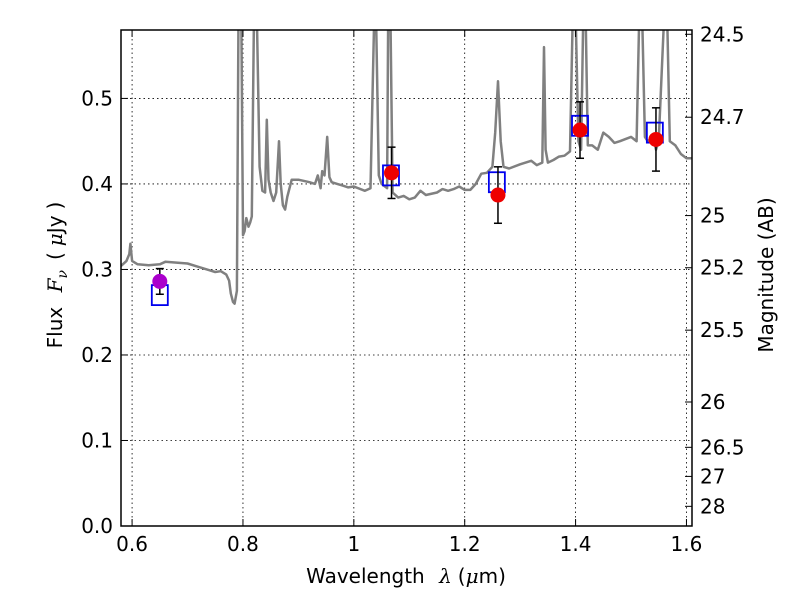 Image resolution: width=800 pixels, height=600 pixels. What do you see at coordinates (712, 476) in the screenshot?
I see `y2-tick-label: 27` at bounding box center [712, 476].